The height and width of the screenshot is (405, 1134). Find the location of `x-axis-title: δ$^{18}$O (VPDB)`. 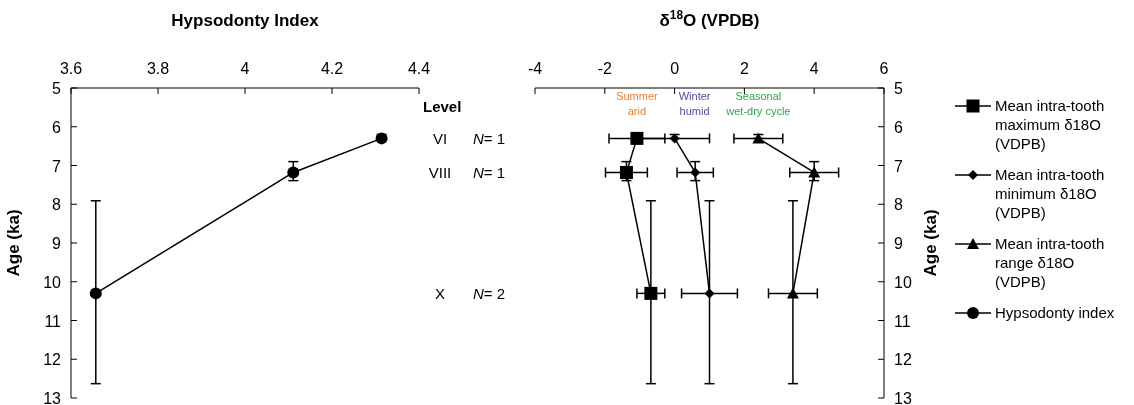

x-axis-title: δ$^{18}$O (VPDB) is located at coordinates (709, 19).